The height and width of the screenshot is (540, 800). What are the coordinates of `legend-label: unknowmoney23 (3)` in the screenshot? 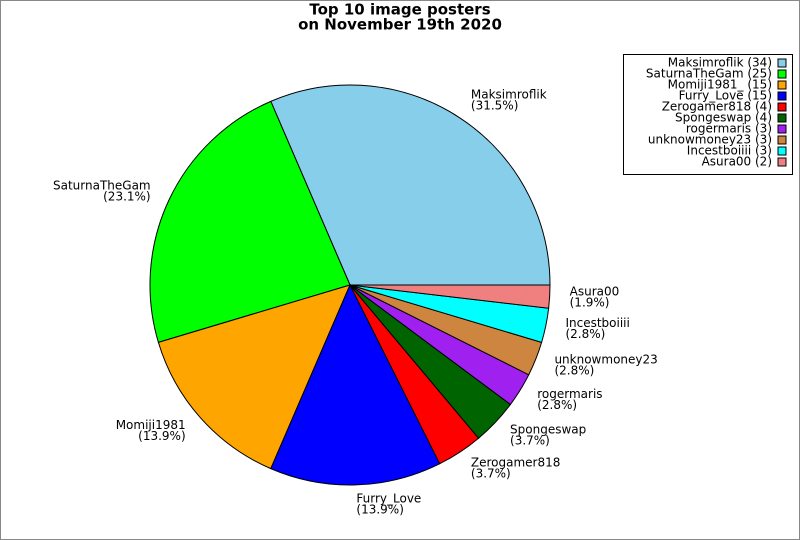 It's located at (710, 140).